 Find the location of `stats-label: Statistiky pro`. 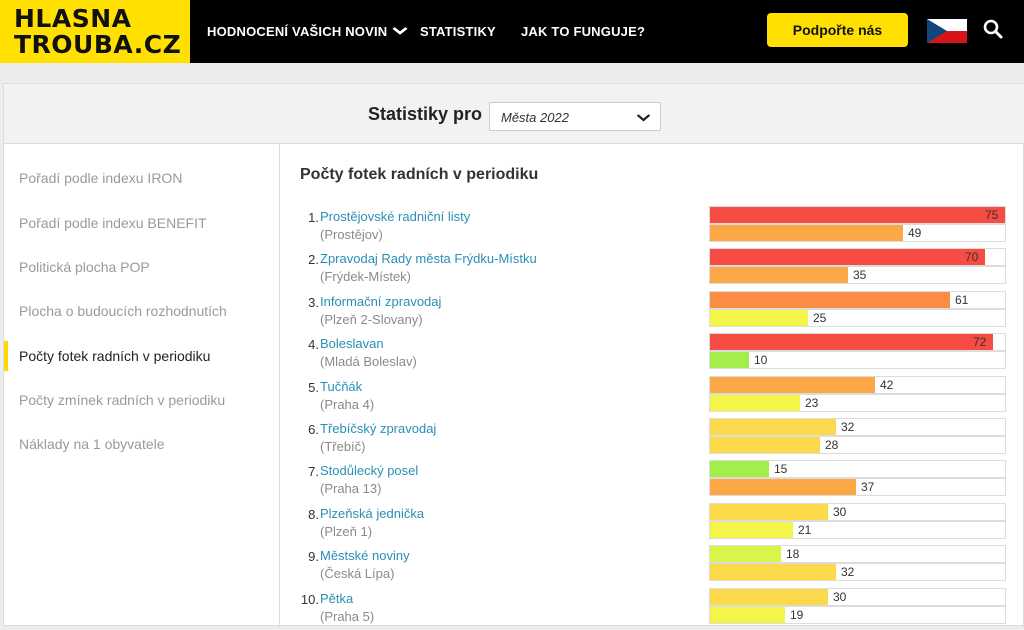

stats-label: Statistiky pro is located at coordinates (425, 114).